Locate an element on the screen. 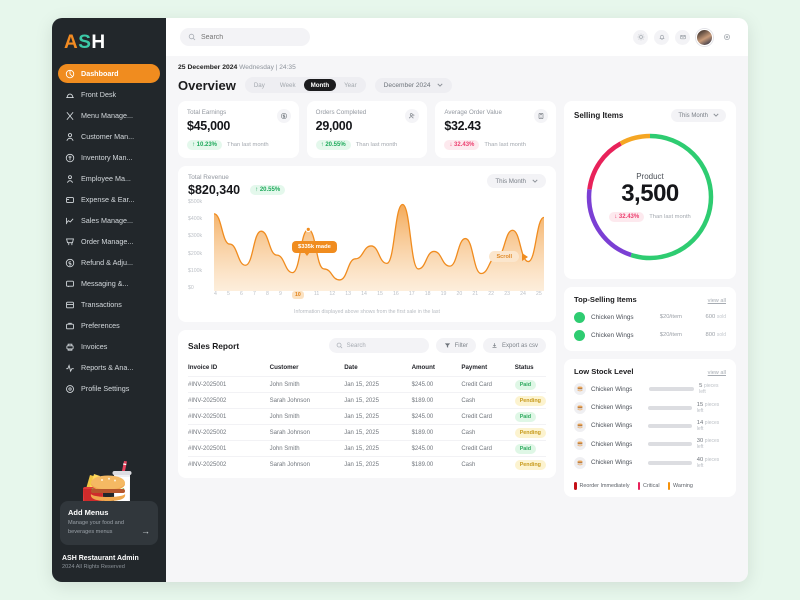  sidebar-item-preferences: Preferences is located at coordinates (109, 325).